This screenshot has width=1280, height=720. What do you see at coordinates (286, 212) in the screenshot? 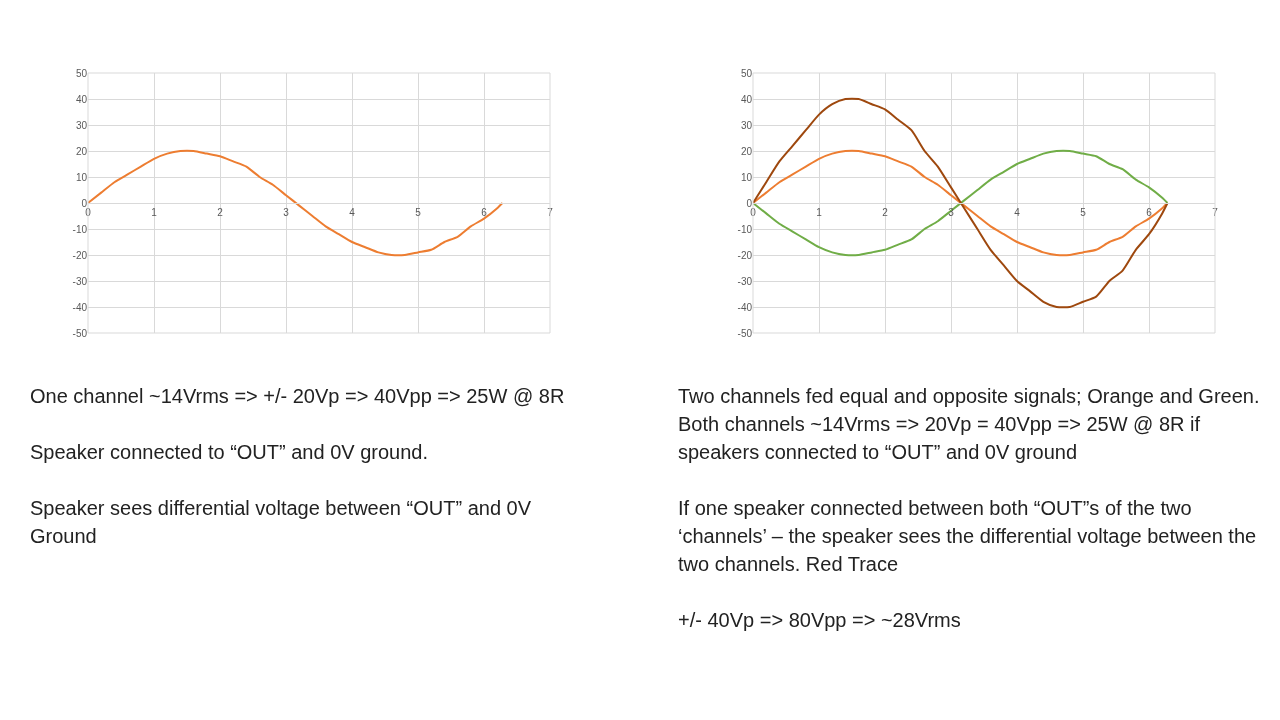
I see `x-tick-label: 3` at bounding box center [286, 212].